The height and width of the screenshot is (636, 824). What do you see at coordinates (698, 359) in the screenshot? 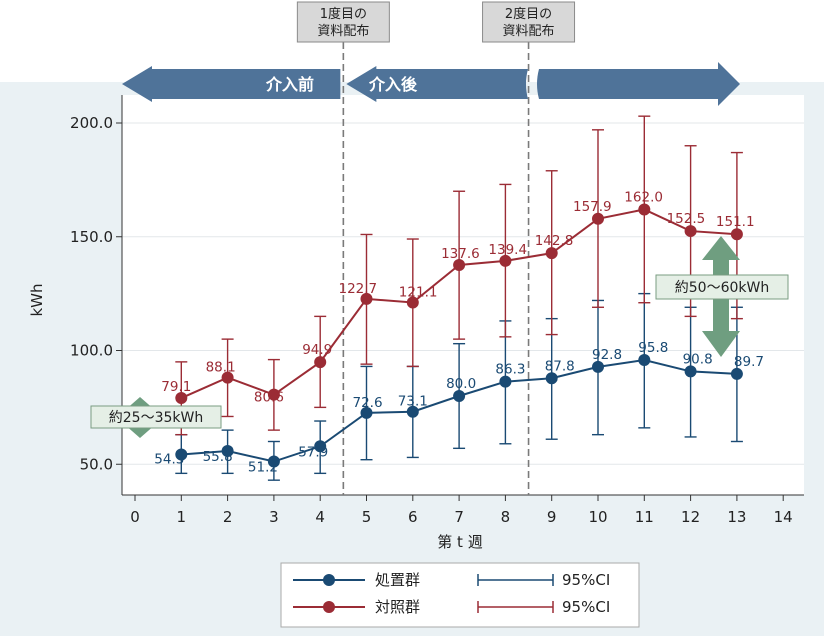
I see `data-label: 90.8` at bounding box center [698, 359].